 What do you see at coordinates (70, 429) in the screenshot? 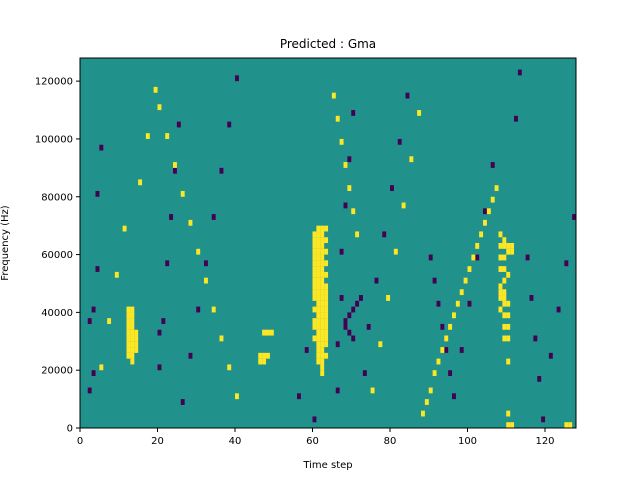
I see `y-tick-label: 0` at bounding box center [70, 429].